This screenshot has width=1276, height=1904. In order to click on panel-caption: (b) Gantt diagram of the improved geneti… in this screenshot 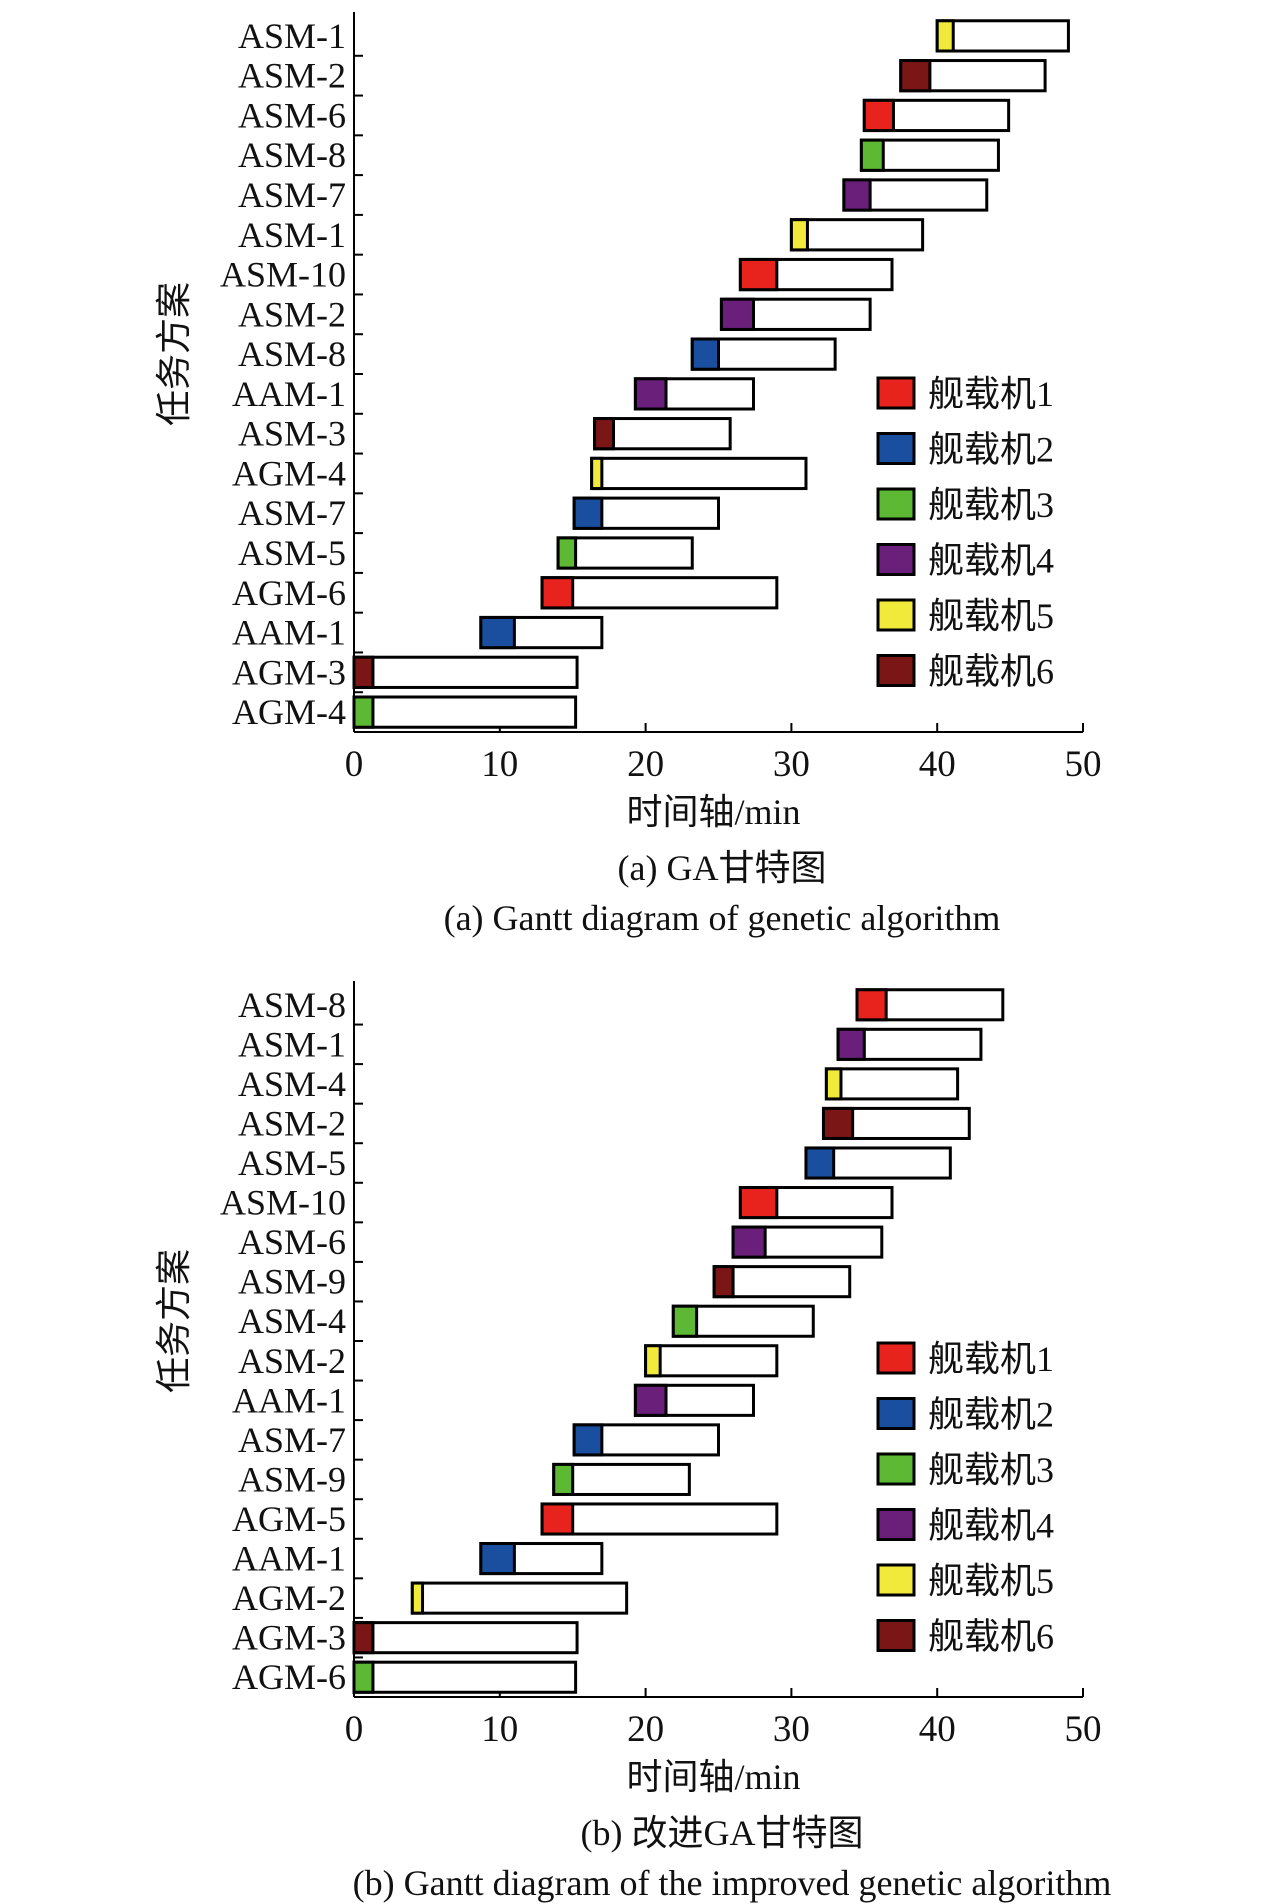, I will do `click(732, 1883)`.